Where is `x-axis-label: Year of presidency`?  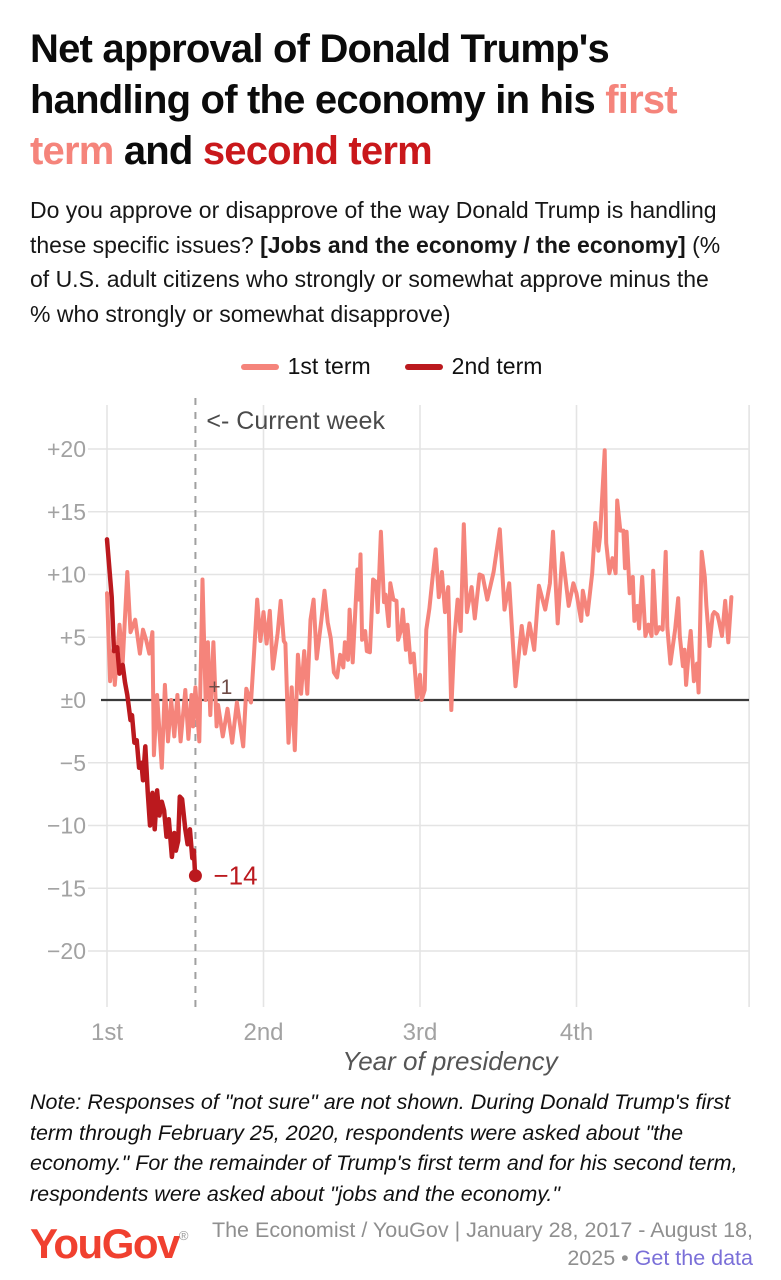 x-axis-label: Year of presidency is located at coordinates (450, 1061).